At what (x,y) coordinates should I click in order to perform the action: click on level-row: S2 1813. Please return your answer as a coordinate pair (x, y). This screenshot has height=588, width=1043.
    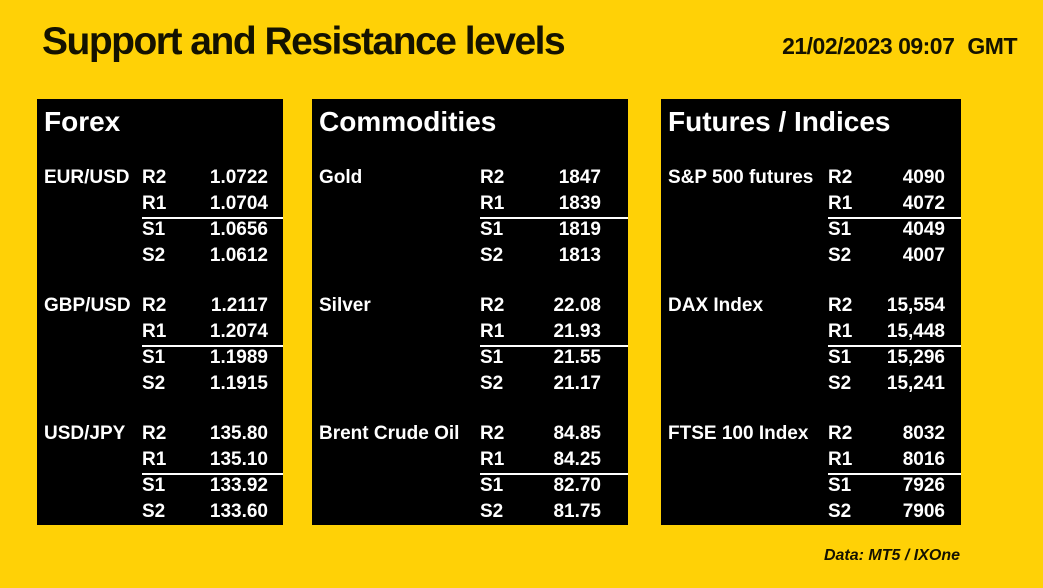
    Looking at the image, I should click on (470, 256).